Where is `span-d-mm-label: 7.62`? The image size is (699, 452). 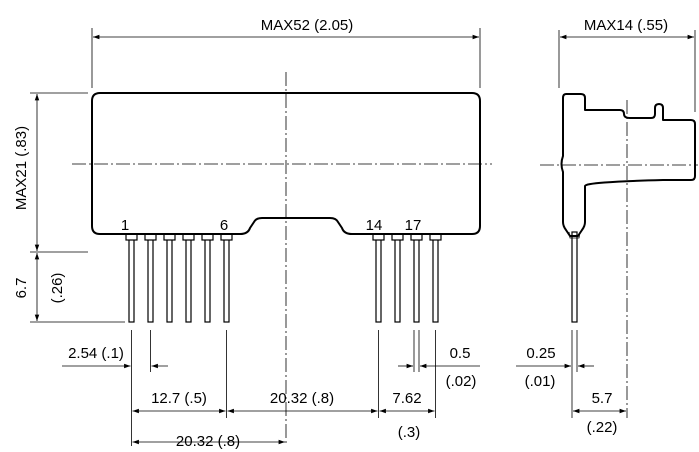
span-d-mm-label: 7.62 is located at coordinates (406, 398).